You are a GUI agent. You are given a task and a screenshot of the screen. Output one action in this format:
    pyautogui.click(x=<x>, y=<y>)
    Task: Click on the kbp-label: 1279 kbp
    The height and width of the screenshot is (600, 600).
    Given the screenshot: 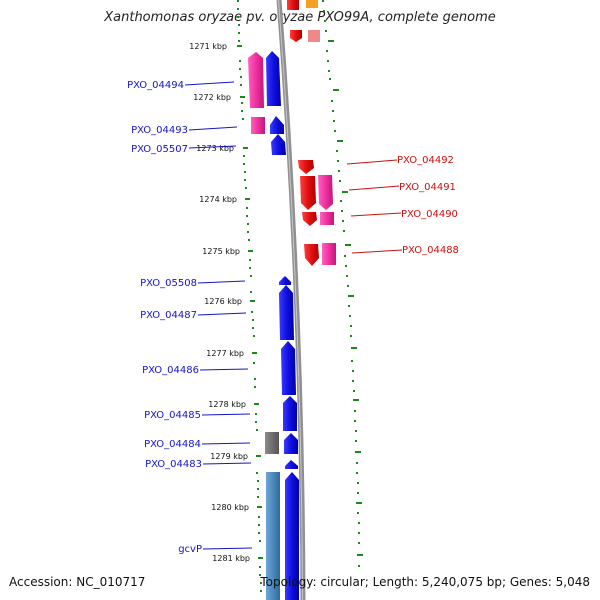 What is the action you would take?
    pyautogui.click(x=229, y=456)
    